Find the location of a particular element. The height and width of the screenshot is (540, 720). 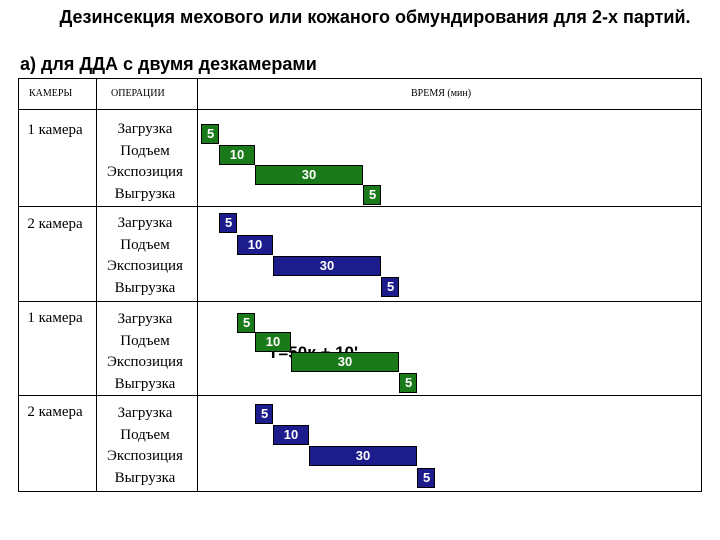

header-cameras: КАМЕРЫ is located at coordinates (51, 93).